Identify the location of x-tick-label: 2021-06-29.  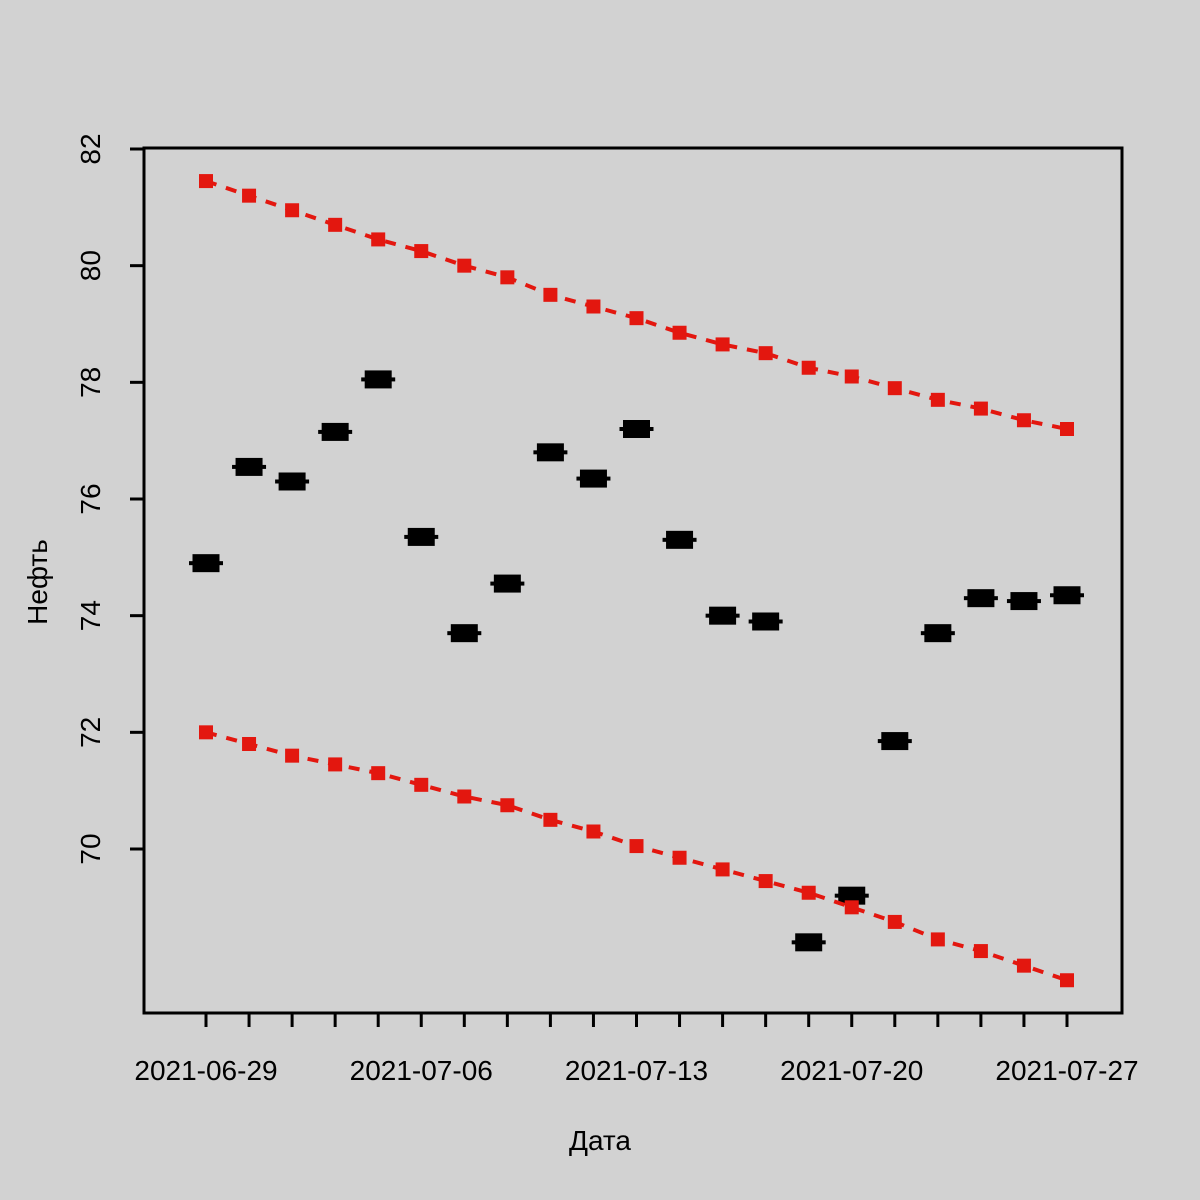
(205, 1070).